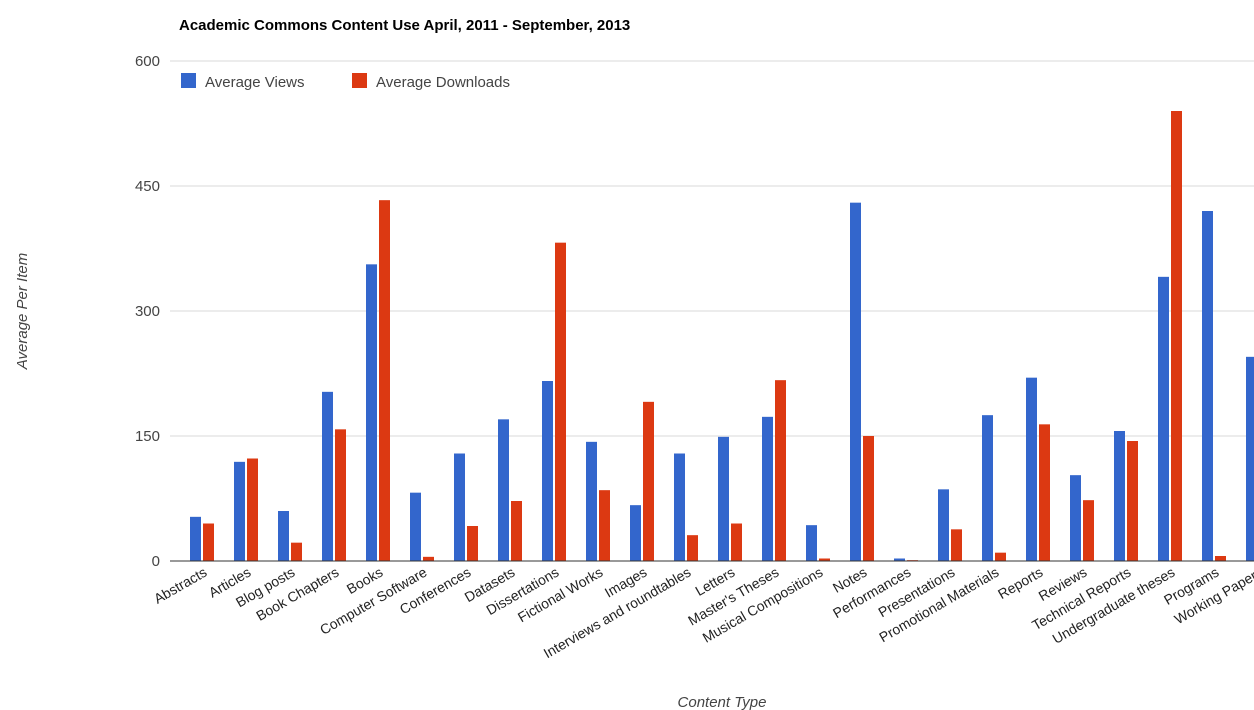 The height and width of the screenshot is (710, 1254). I want to click on y-tick-label: 150, so click(147, 436).